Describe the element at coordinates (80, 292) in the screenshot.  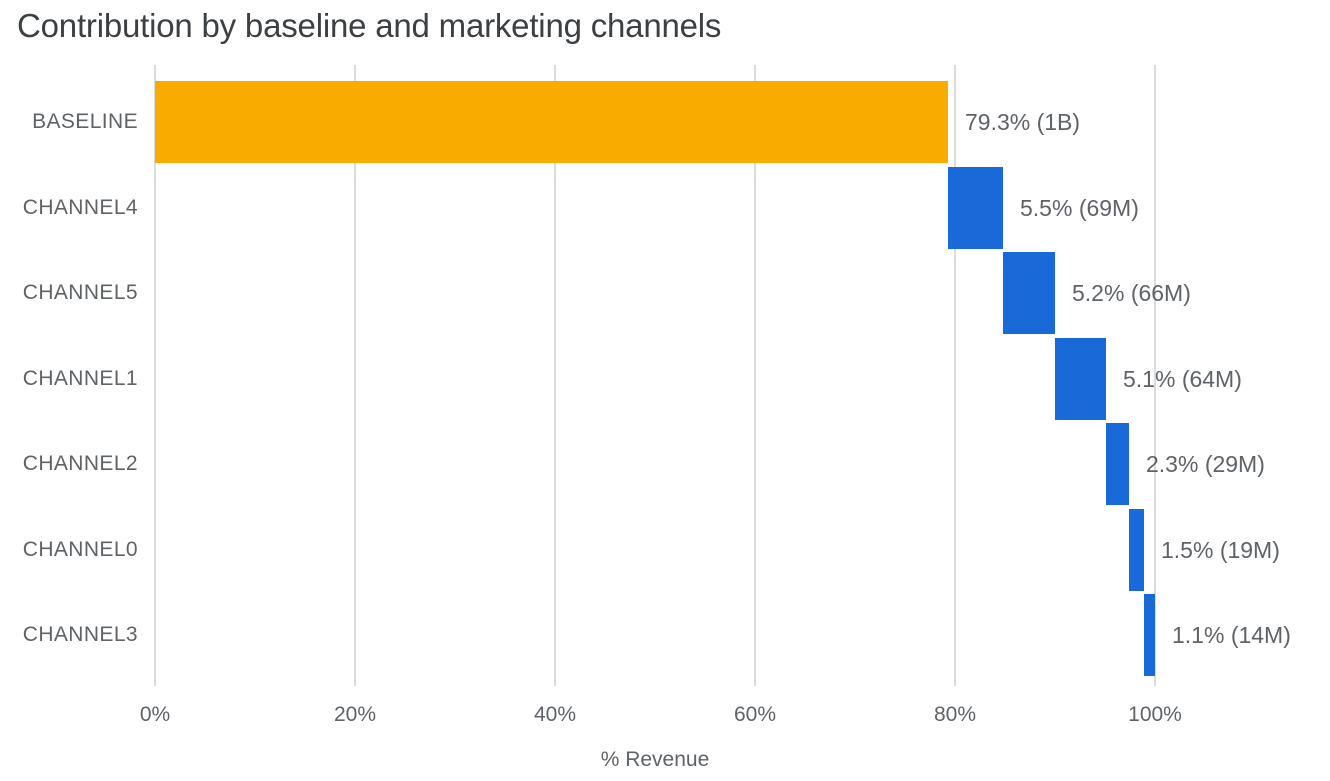
I see `category-label-channel5: CHANNEL5` at that location.